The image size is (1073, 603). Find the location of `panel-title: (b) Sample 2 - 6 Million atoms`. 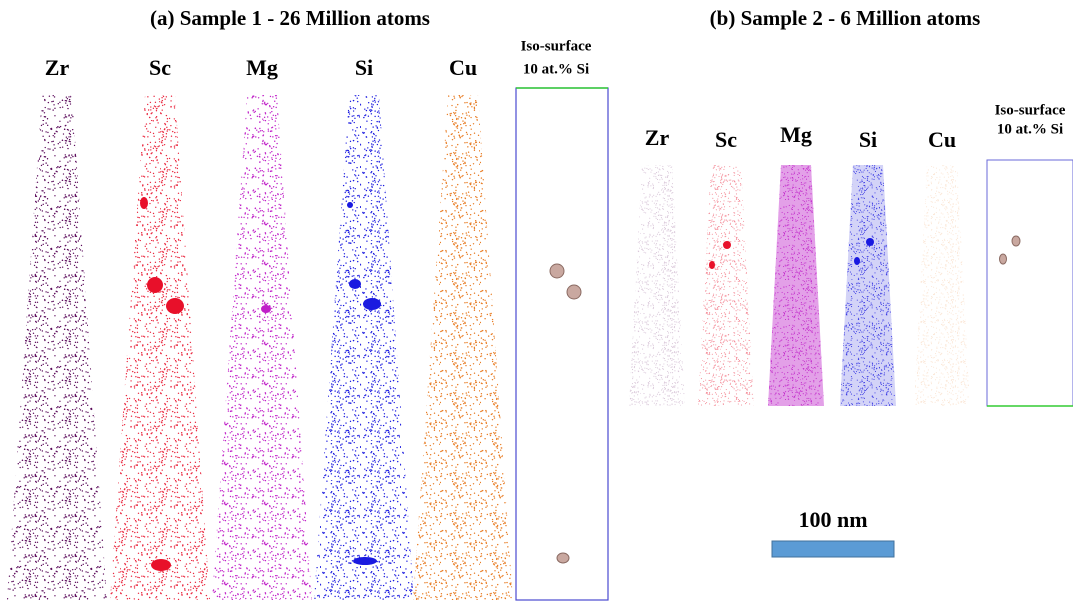

panel-title: (b) Sample 2 - 6 Million atoms is located at coordinates (845, 18).